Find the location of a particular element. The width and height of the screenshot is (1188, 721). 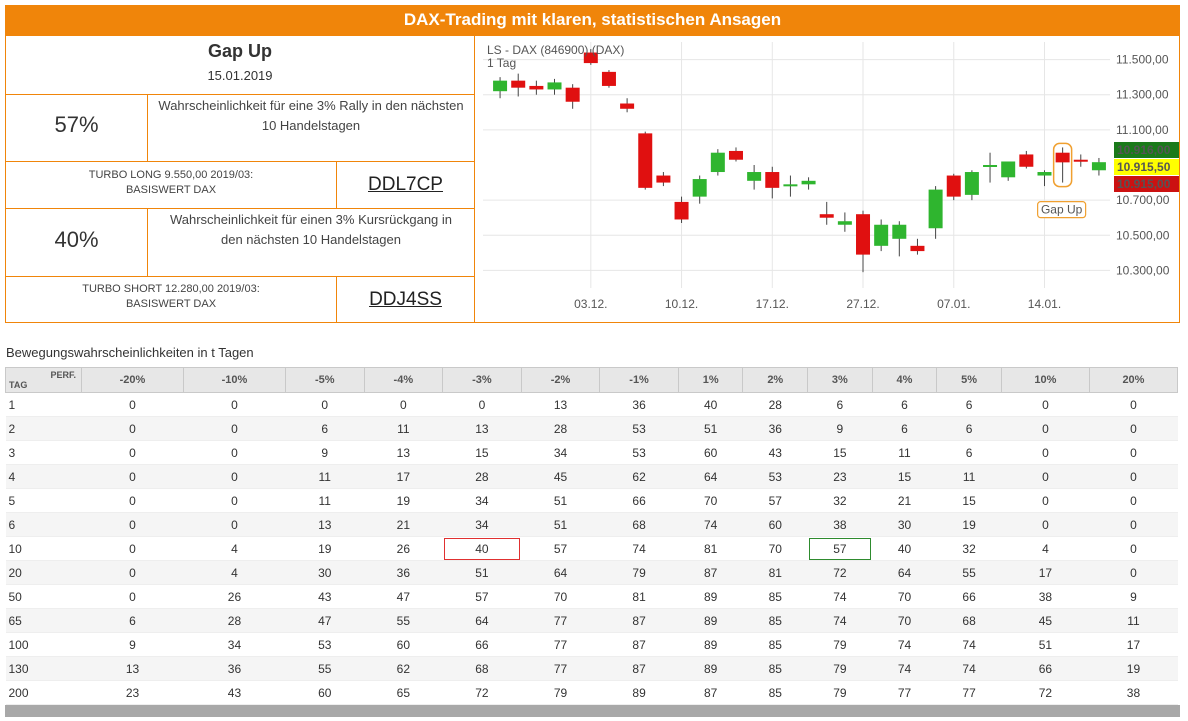

table-row: 130 13 36 55 62 68 77 87 89 85 79 74 74 66 19 is located at coordinates (591, 668).